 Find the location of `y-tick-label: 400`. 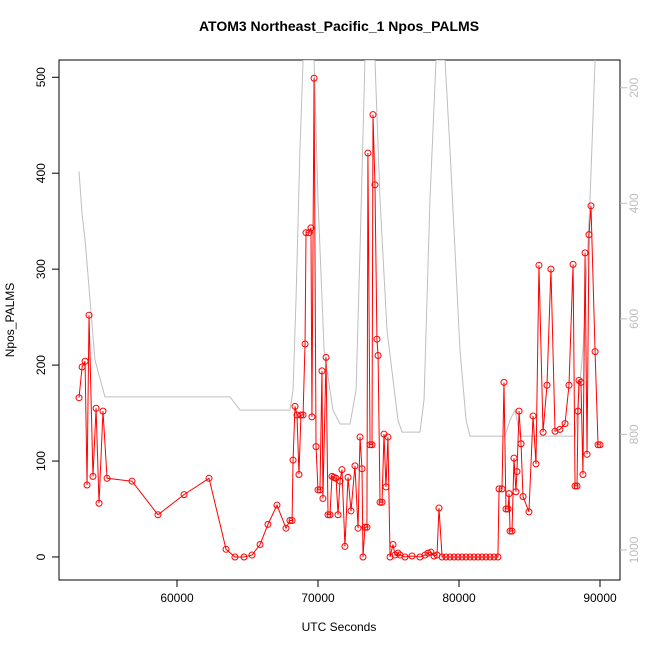

y-tick-label: 400 is located at coordinates (41, 173).